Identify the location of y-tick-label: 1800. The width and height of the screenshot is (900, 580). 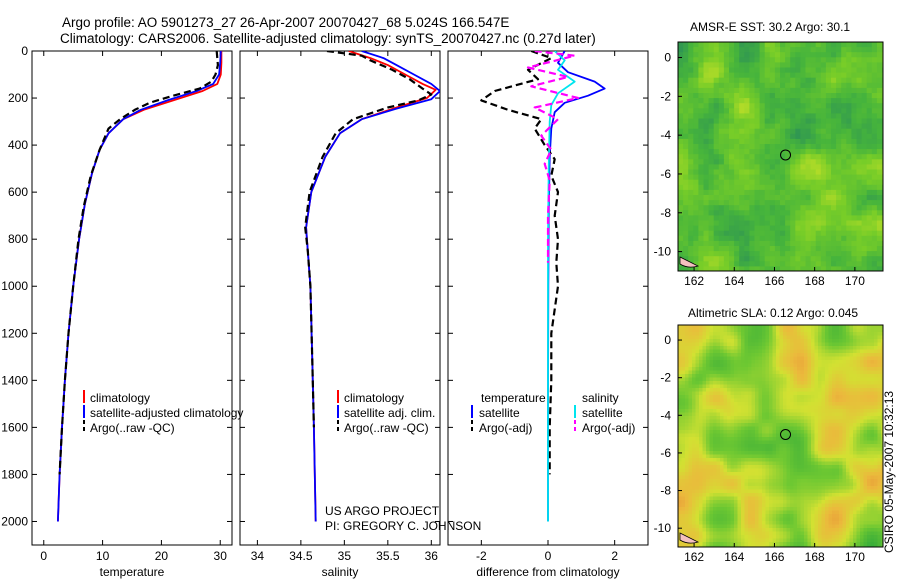
(14, 474).